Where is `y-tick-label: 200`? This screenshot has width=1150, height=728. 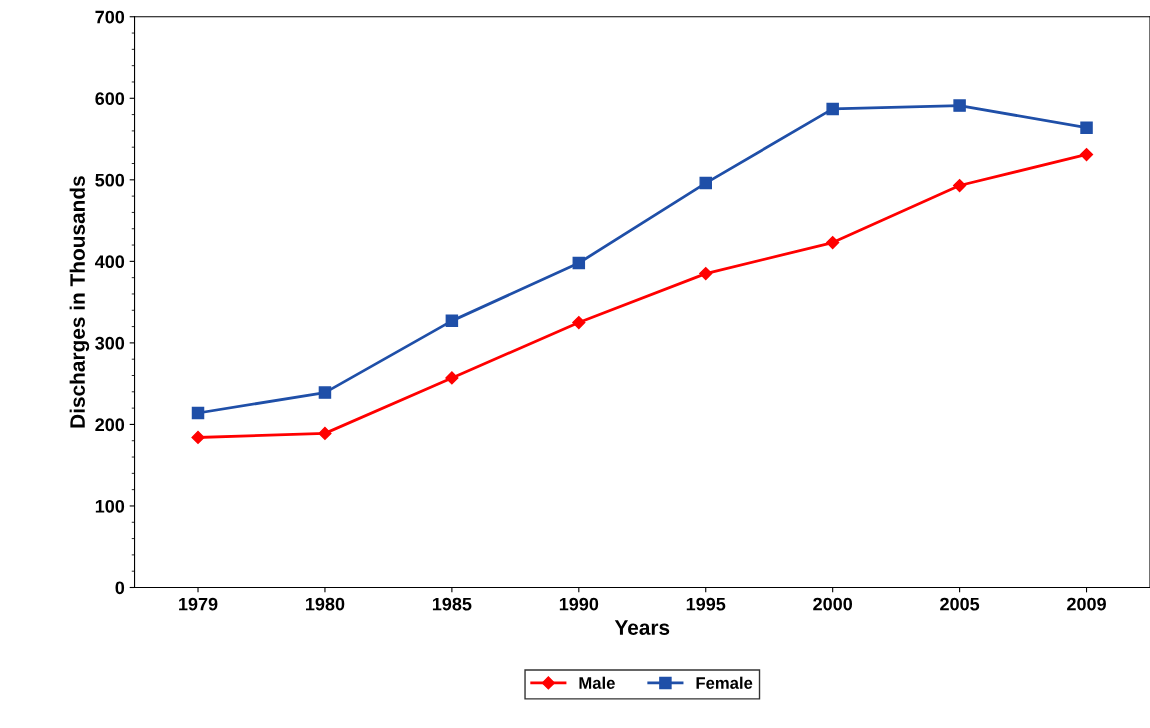 y-tick-label: 200 is located at coordinates (110, 425).